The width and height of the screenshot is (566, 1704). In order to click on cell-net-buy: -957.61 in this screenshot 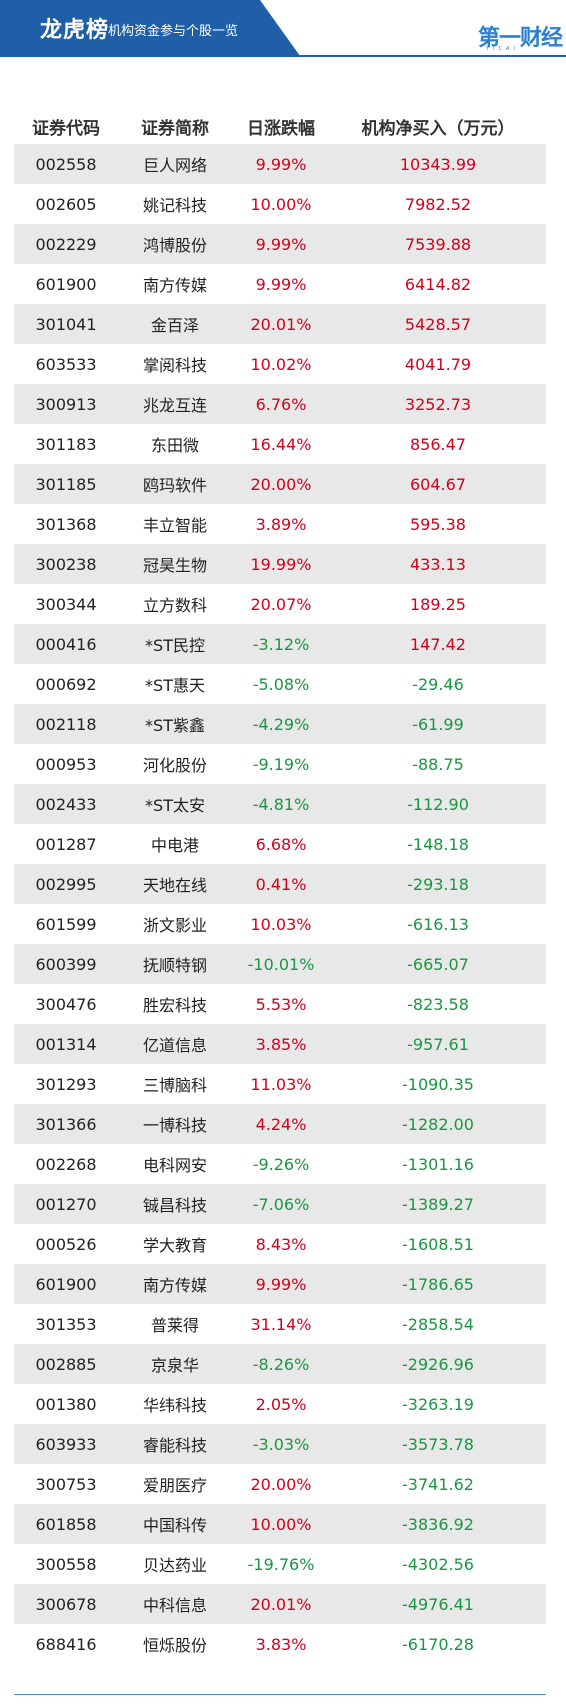, I will do `click(438, 1044)`.